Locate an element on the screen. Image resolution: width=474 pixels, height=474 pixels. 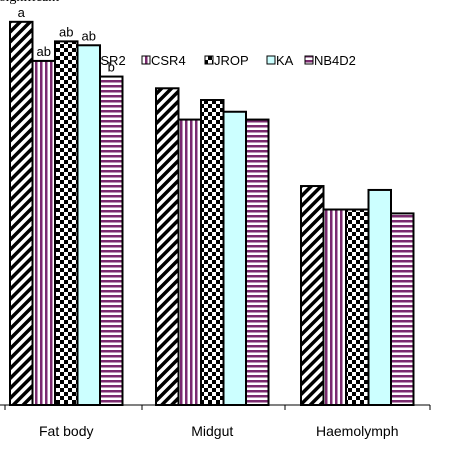
bar-fat-body-csr2 is located at coordinates (21, 213).